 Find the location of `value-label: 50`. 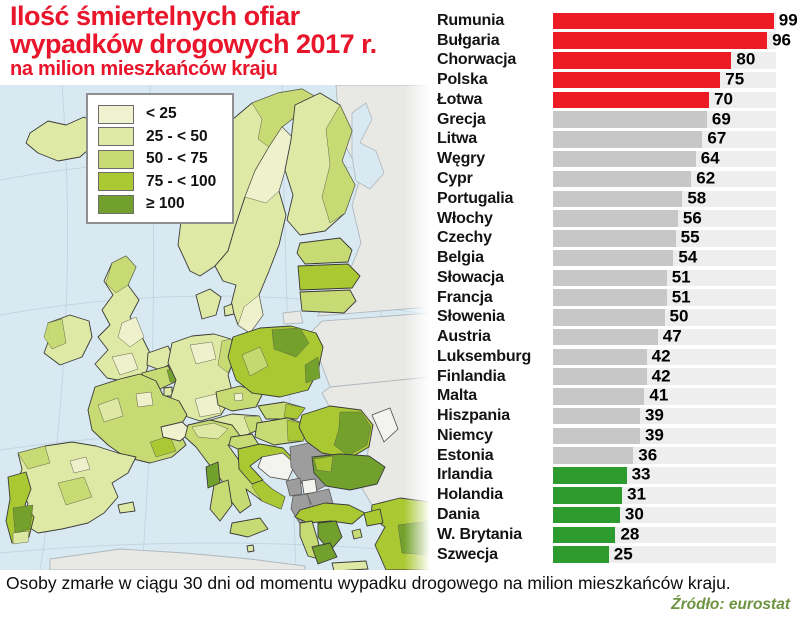

value-label: 50 is located at coordinates (679, 316).